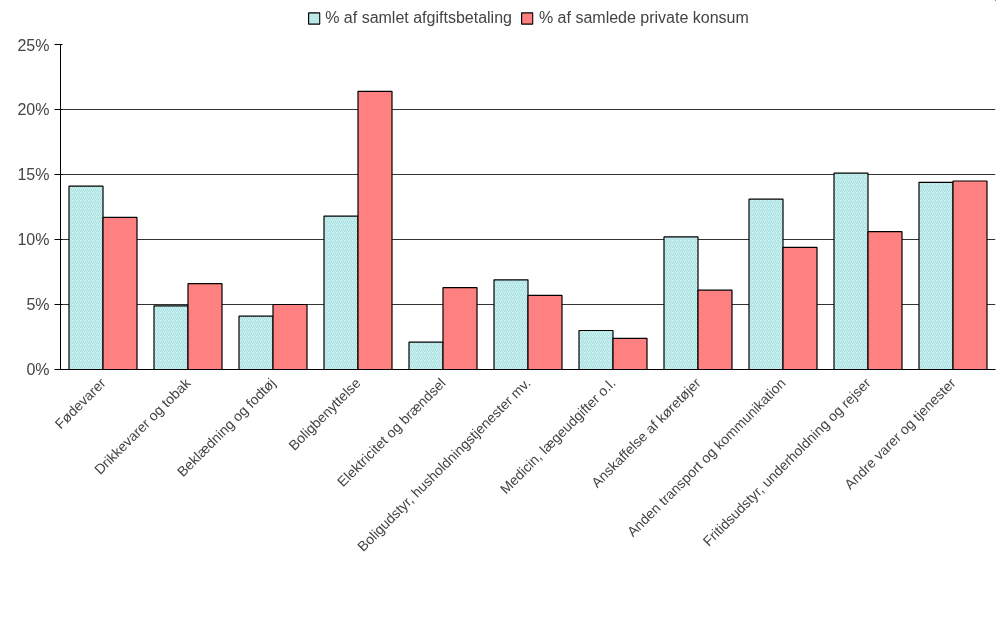  What do you see at coordinates (38, 304) in the screenshot?
I see `y-tick-label: 5%` at bounding box center [38, 304].